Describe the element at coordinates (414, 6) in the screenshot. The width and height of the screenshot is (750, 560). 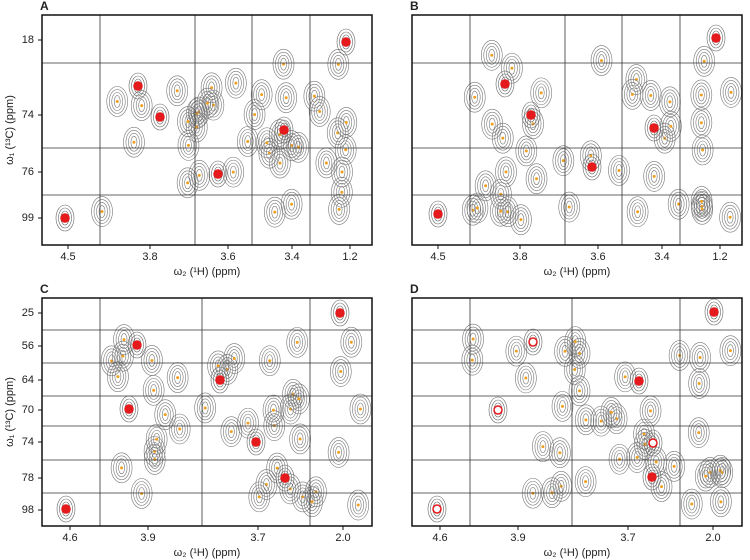
I see `panel-label: B` at that location.